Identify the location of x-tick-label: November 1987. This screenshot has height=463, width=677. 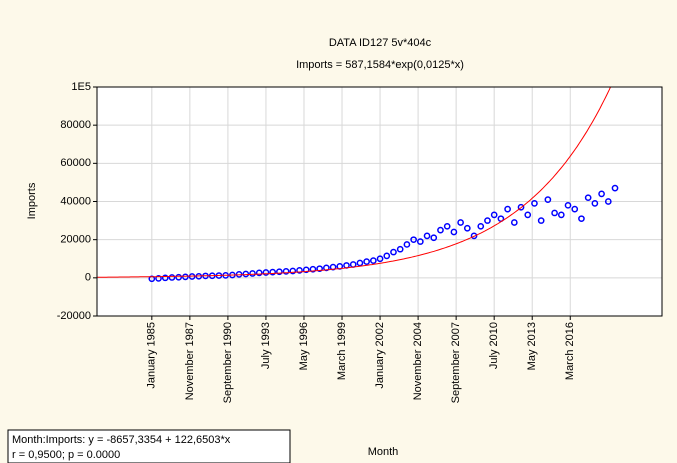
(190, 361).